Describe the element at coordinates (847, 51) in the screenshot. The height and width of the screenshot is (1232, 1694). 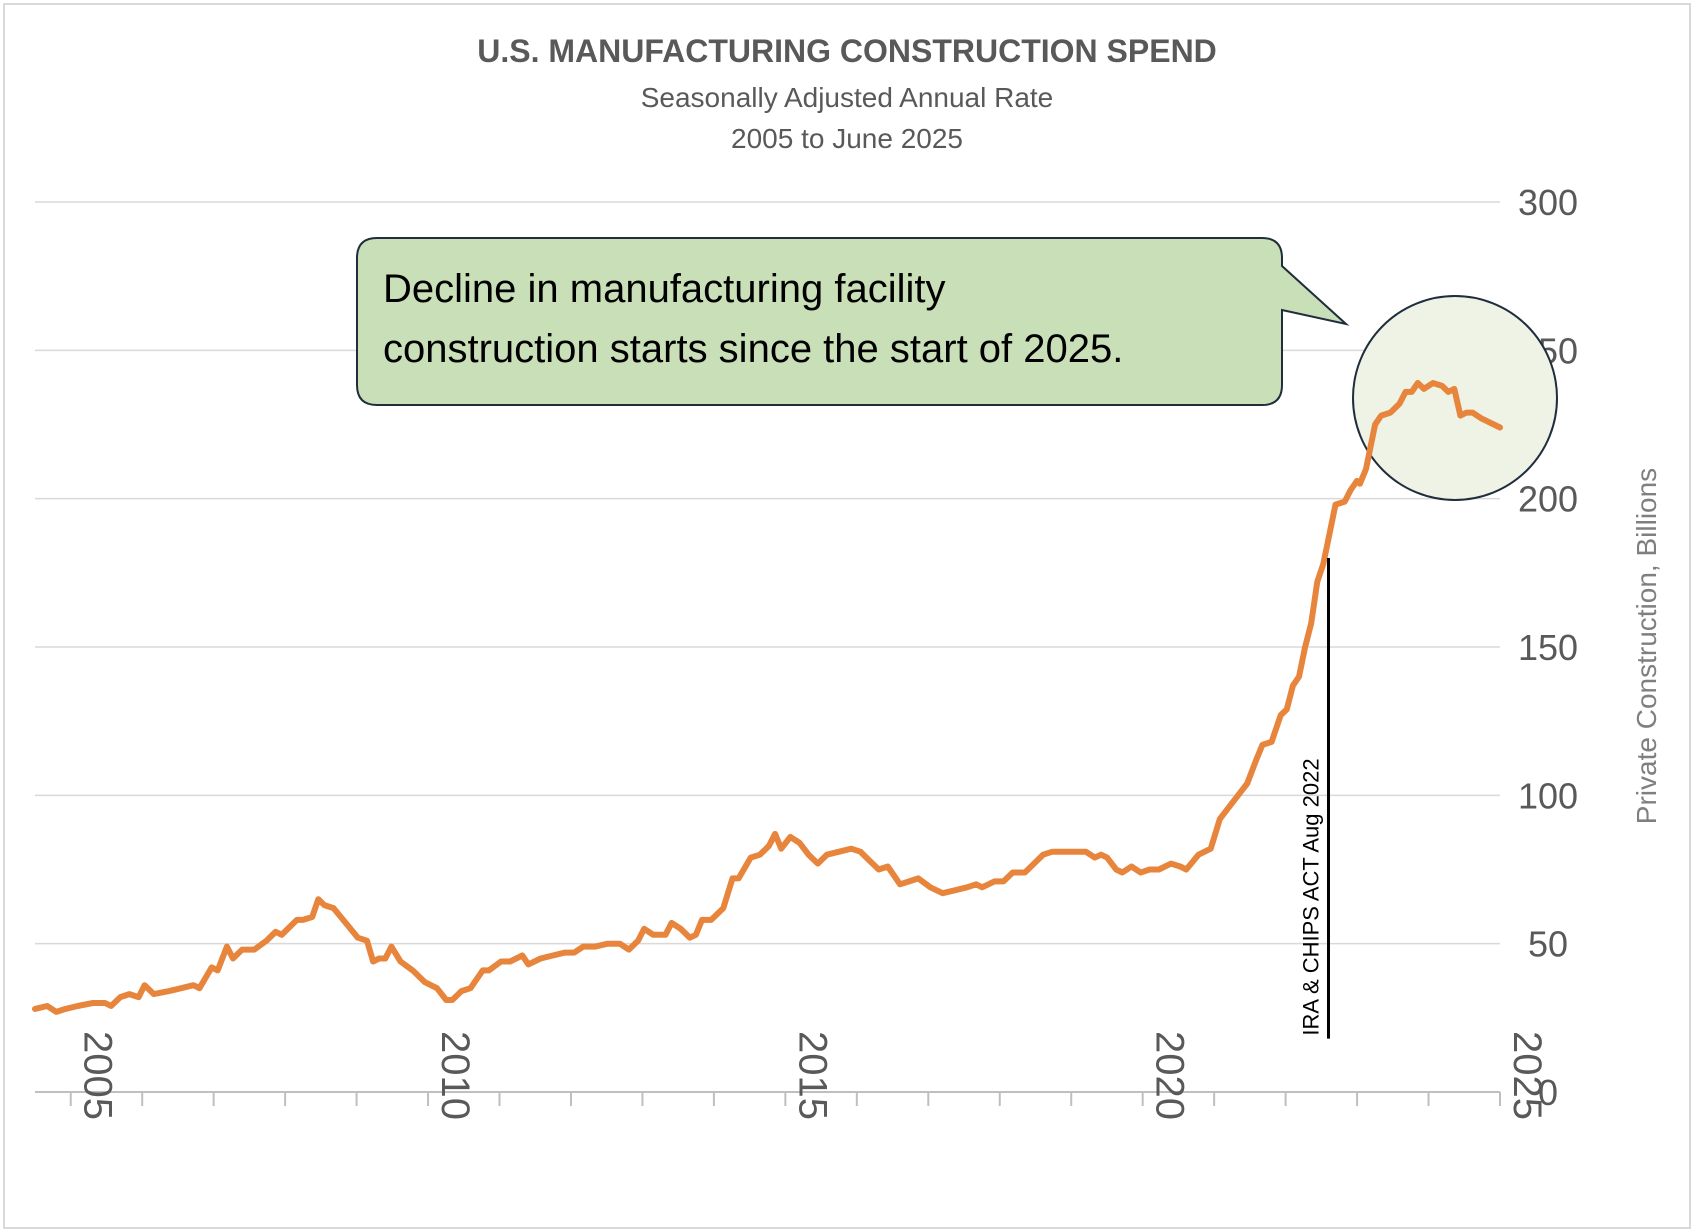
I see `chart-title: U.S. MANUFACTURING CONSTRUCTION SPEND` at that location.